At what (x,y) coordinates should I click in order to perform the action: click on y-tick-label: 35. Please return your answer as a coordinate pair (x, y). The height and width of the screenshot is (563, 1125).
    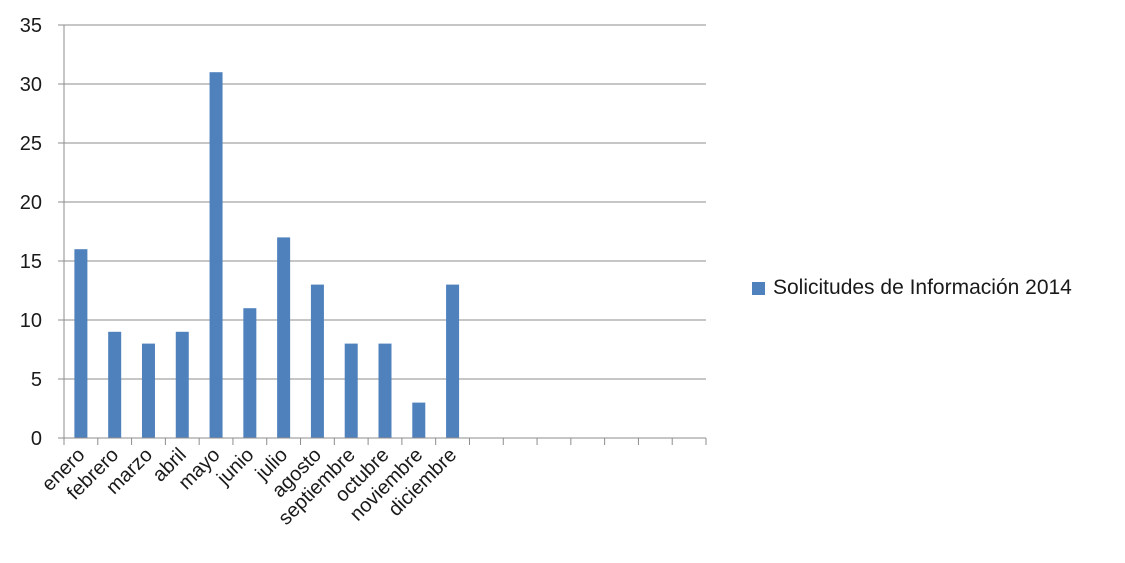
    Looking at the image, I should click on (31, 26).